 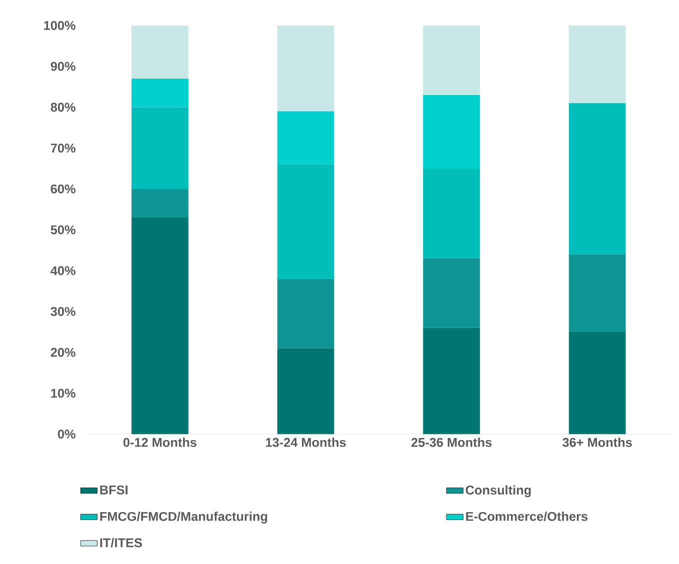 I want to click on legend-label: FMCG/FMCD/Manufacturing, so click(x=184, y=517).